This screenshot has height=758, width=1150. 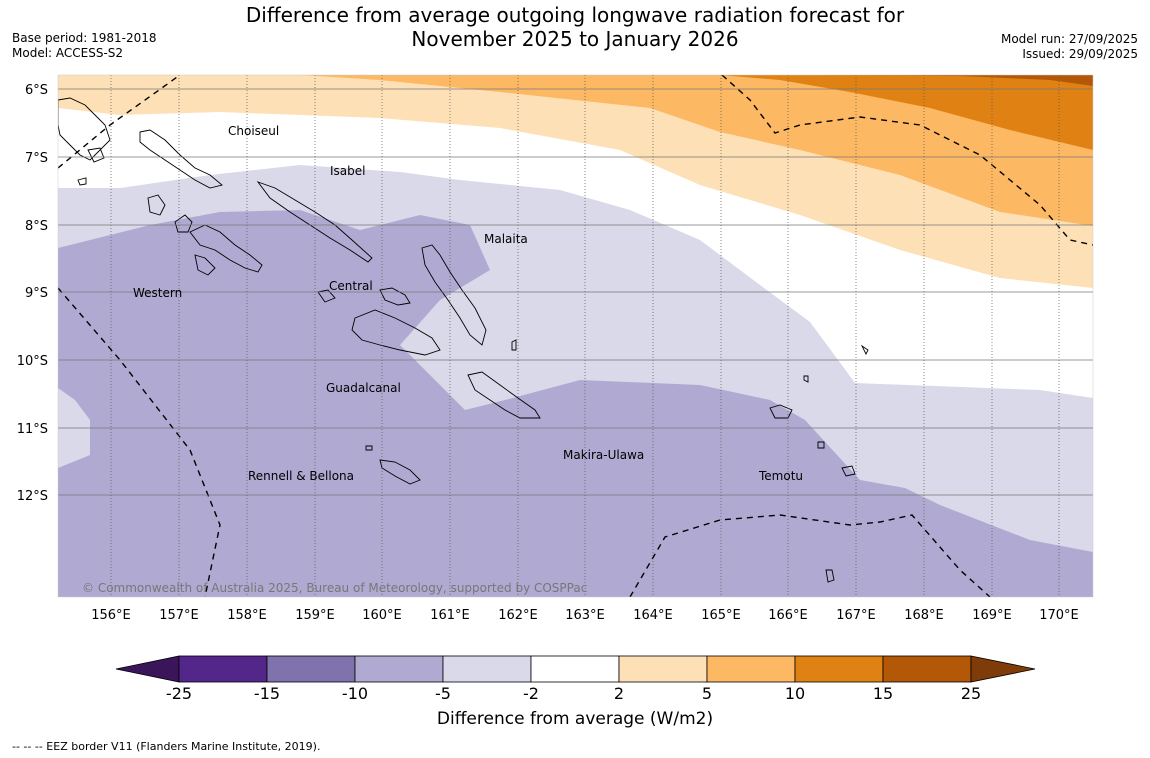 I want to click on island-isabel, so click(x=314, y=222).